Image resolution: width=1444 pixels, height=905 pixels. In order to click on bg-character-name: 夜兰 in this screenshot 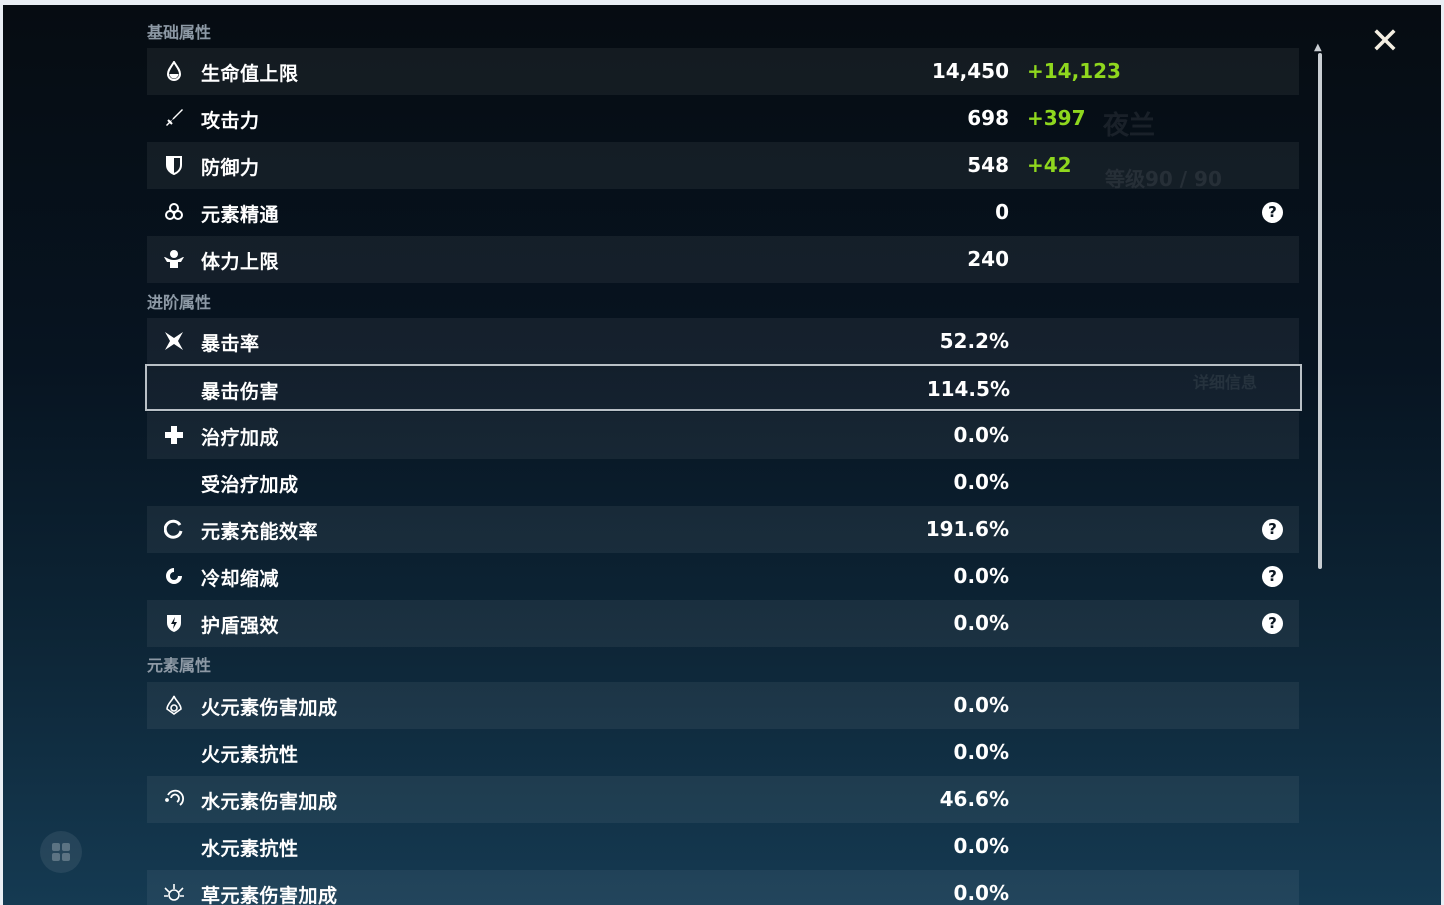, I will do `click(1129, 126)`.